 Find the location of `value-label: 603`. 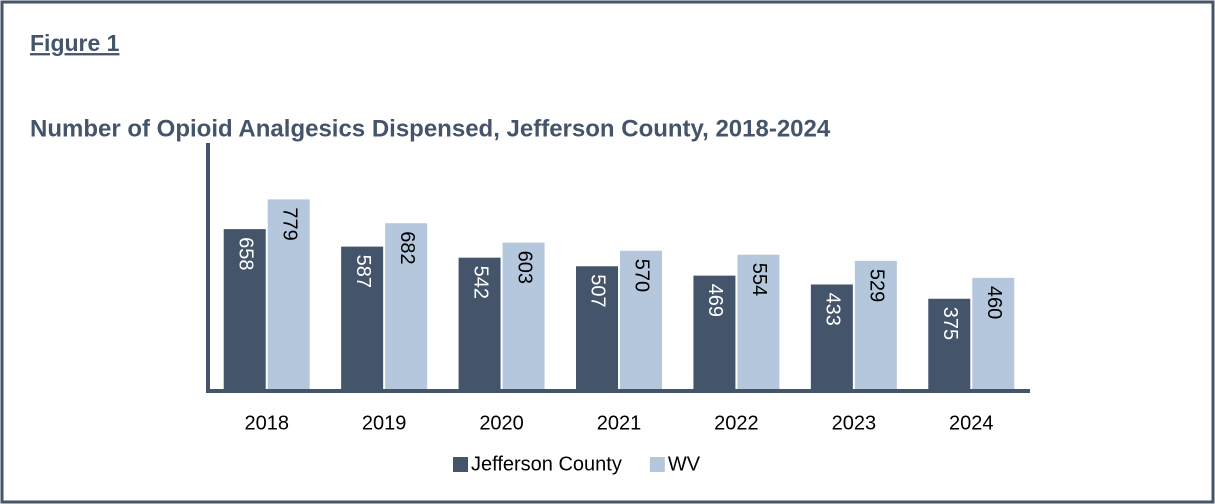

value-label: 603 is located at coordinates (524, 267).